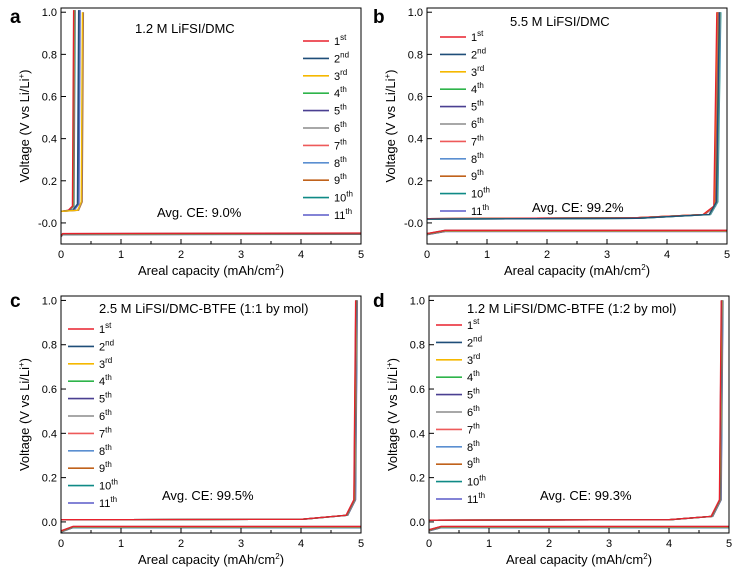  Describe the element at coordinates (473, 394) in the screenshot. I see `legend-label: 5th` at that location.